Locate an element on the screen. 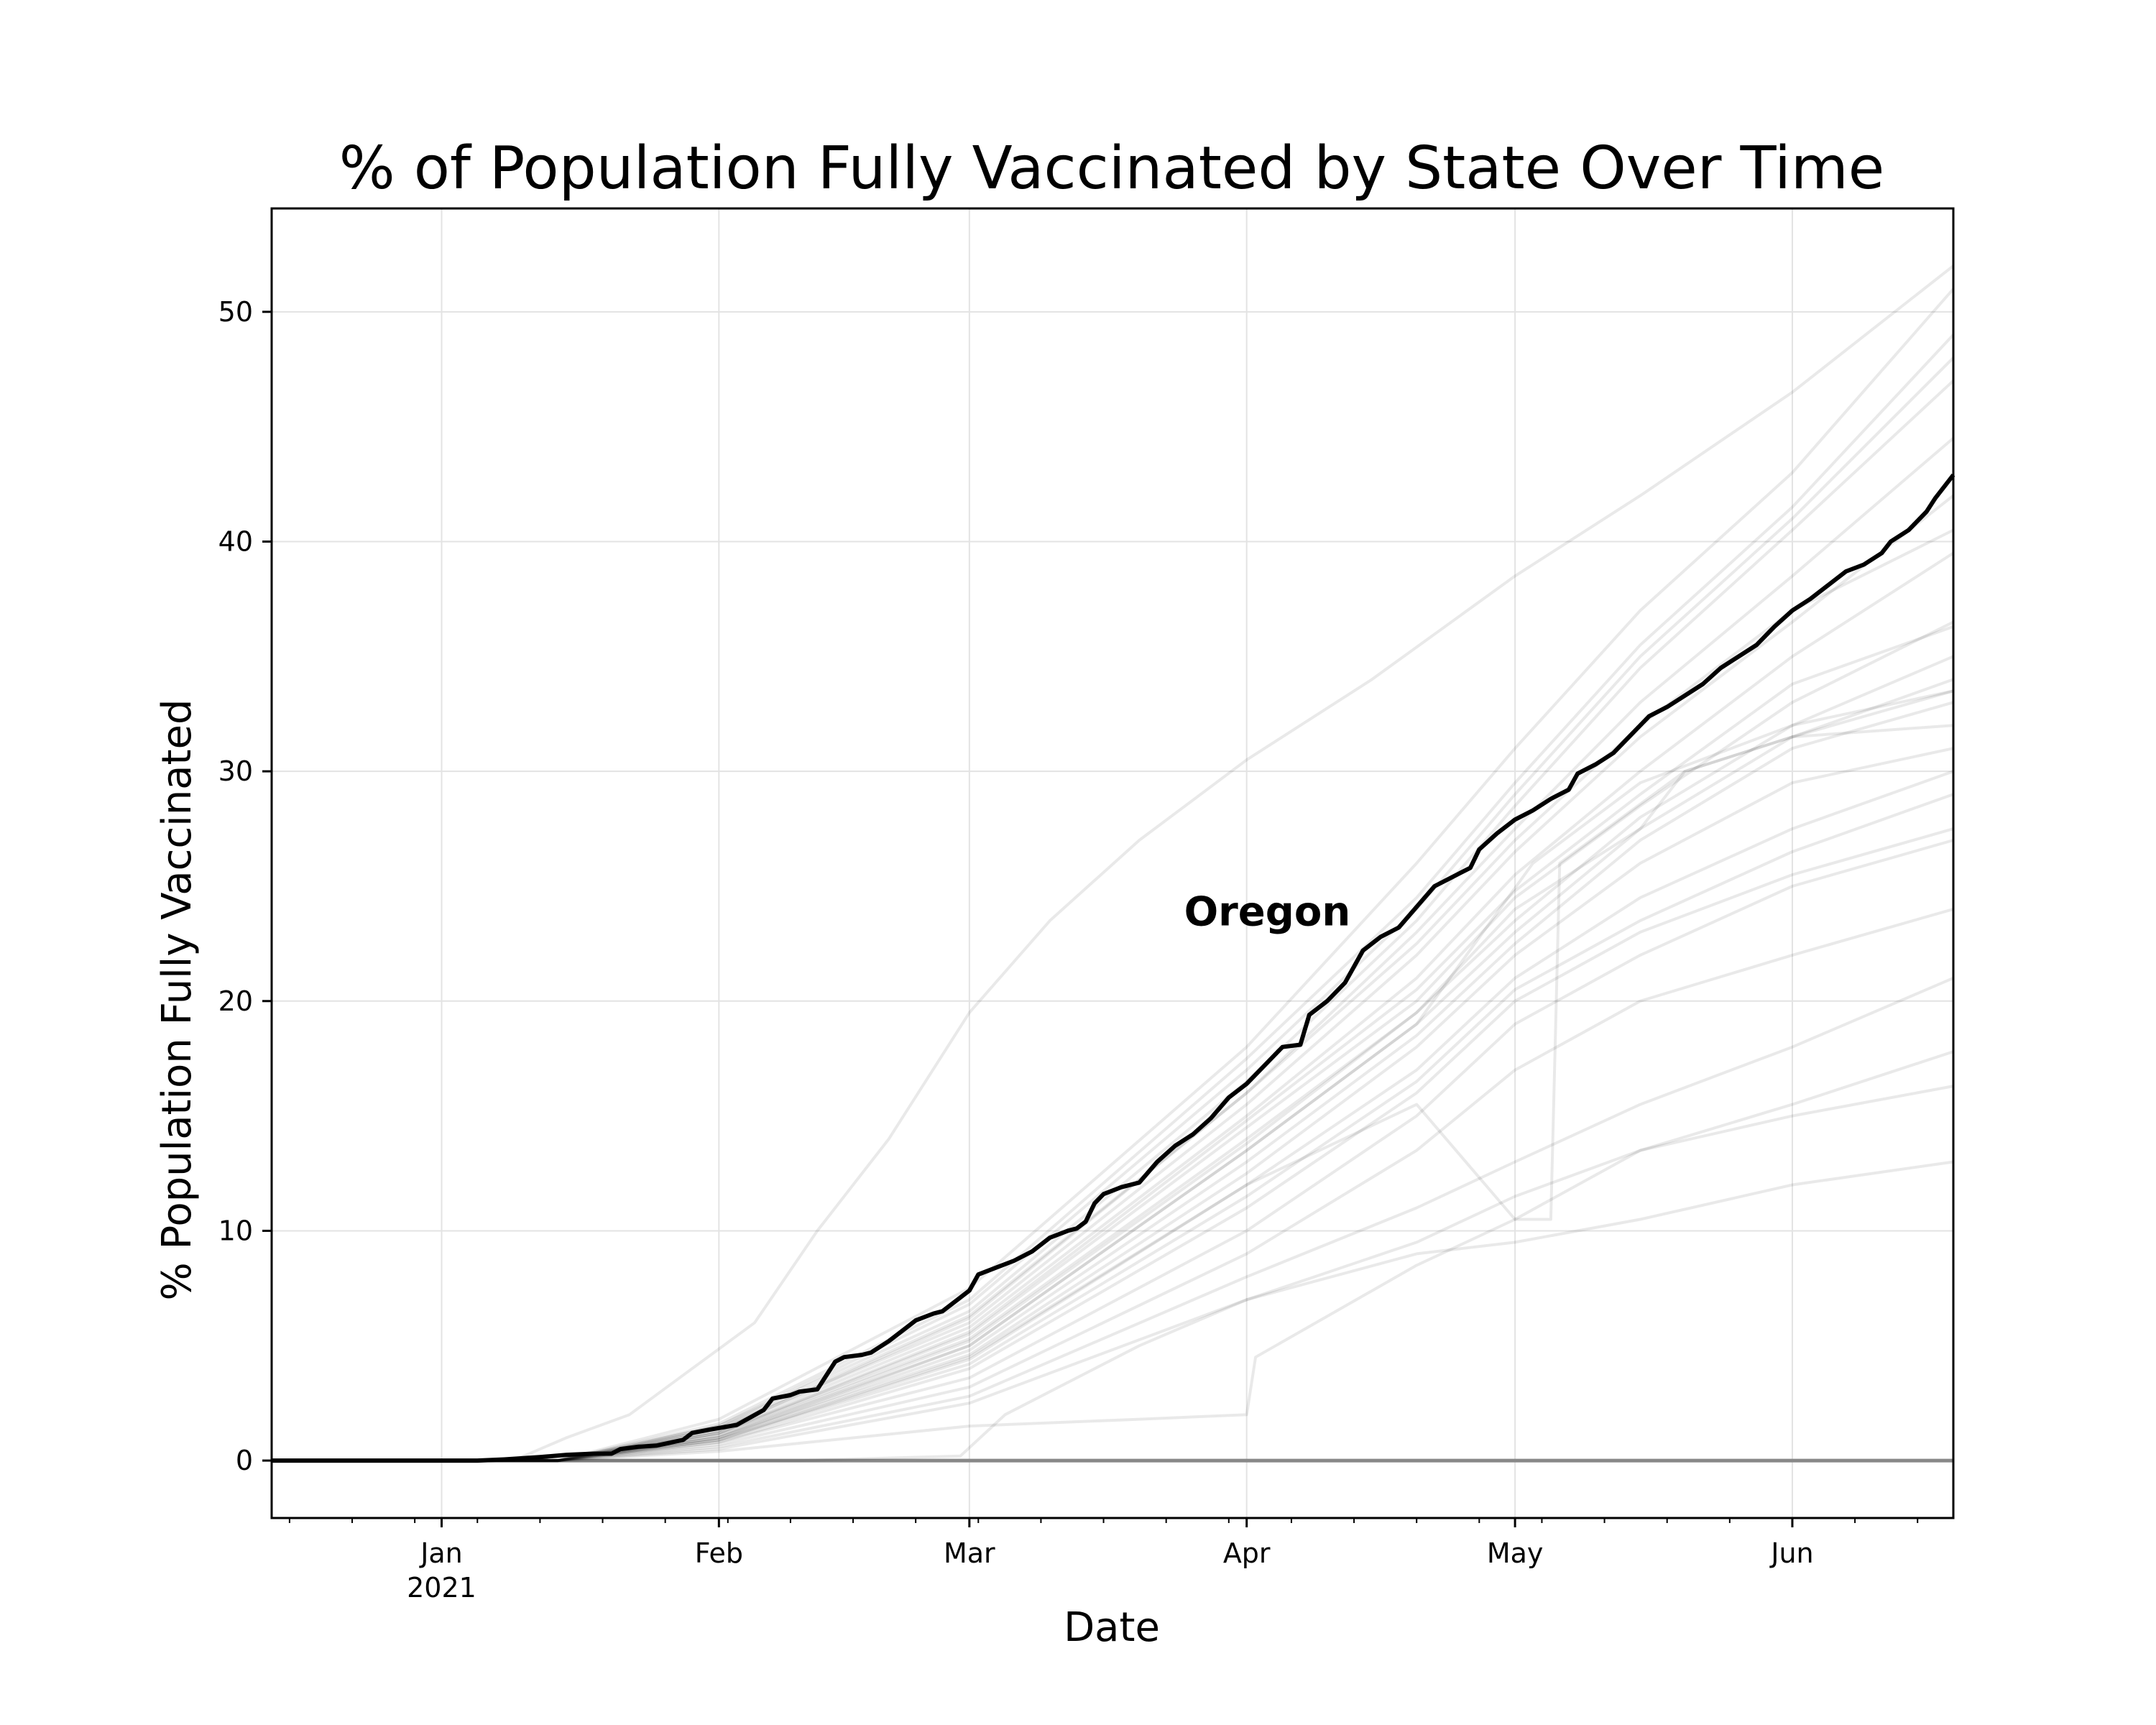 This screenshot has width=2156, height=1725. y-tick-label: 10 is located at coordinates (235, 1230).